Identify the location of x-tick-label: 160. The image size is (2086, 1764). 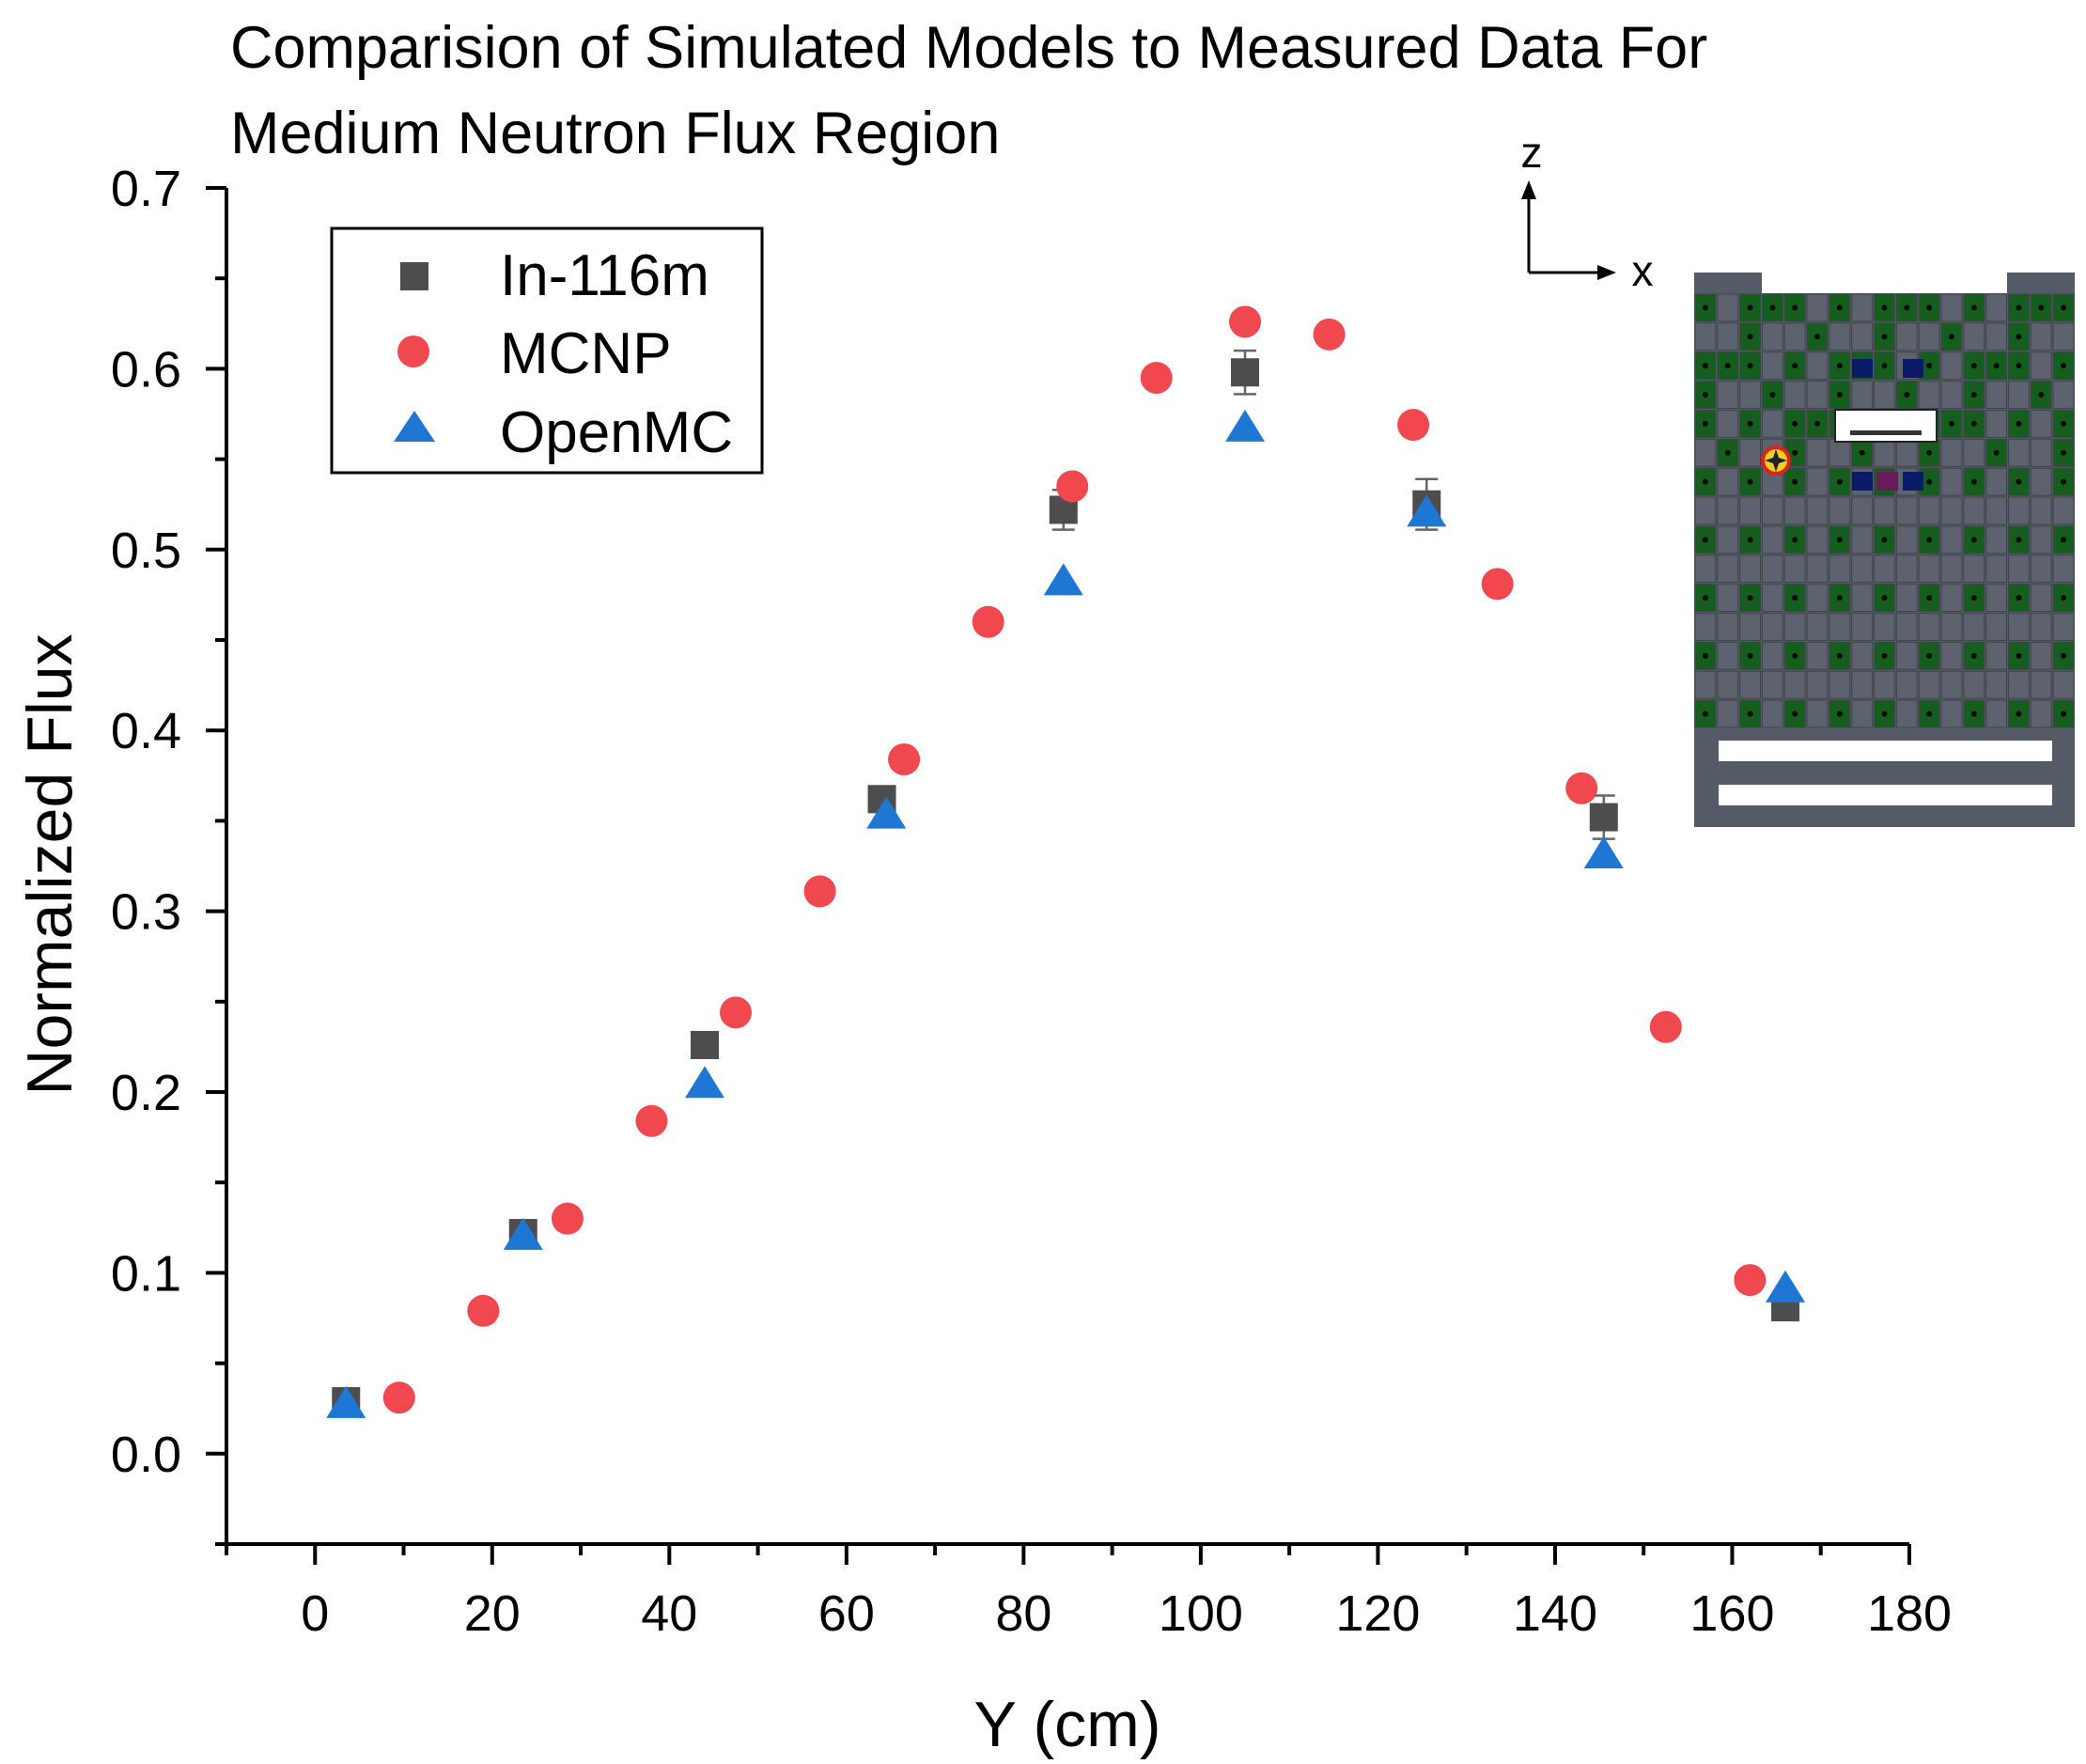
(1731, 1614).